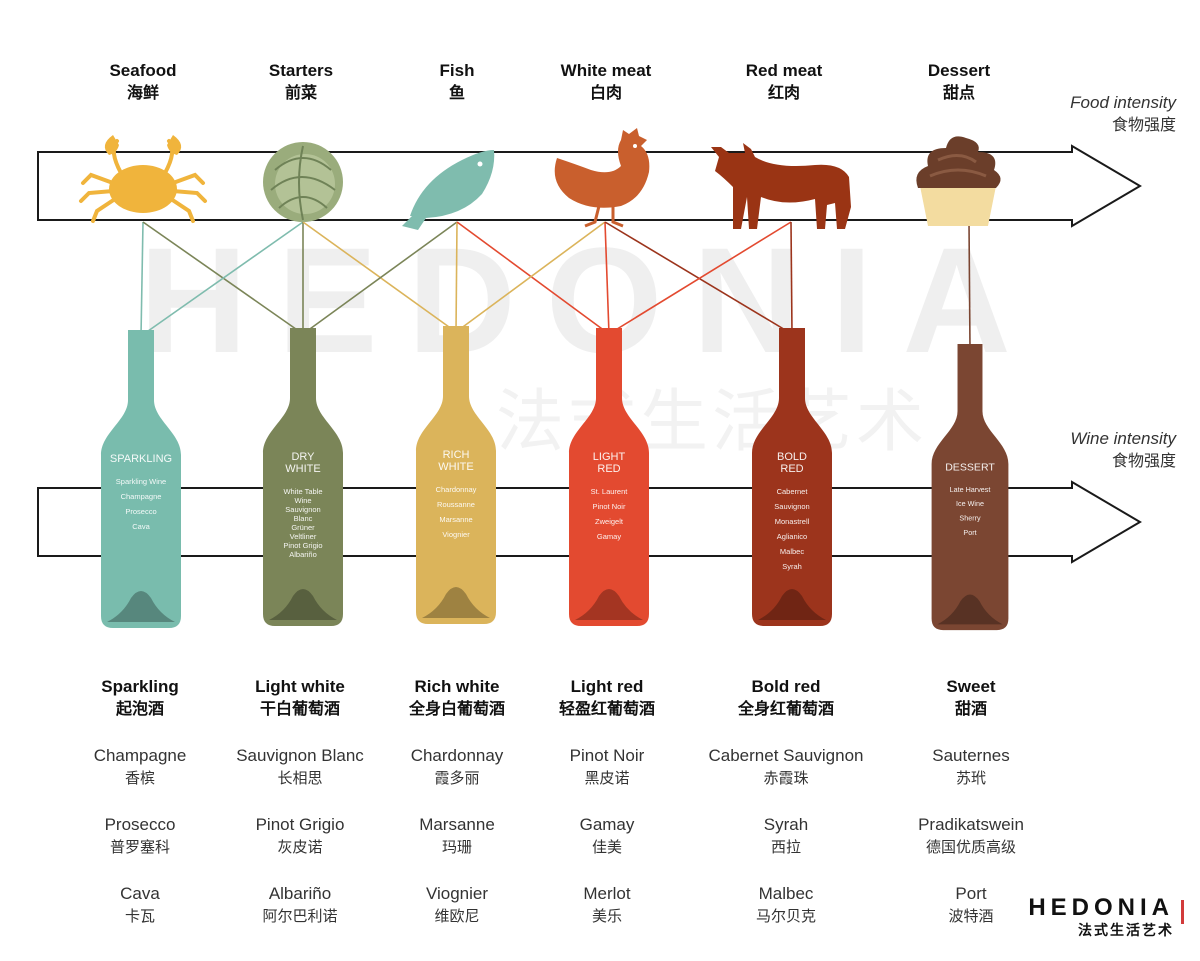 This screenshot has width=1200, height=961. Describe the element at coordinates (300, 836) in the screenshot. I see `wine-item: Pinot Grigio 灰皮诺` at that location.